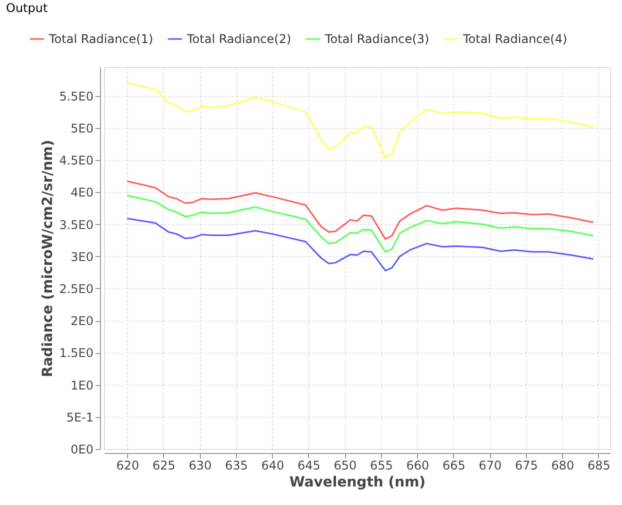 This screenshot has height=505, width=622. What do you see at coordinates (272, 465) in the screenshot?
I see `x-tick-label: 640` at bounding box center [272, 465].